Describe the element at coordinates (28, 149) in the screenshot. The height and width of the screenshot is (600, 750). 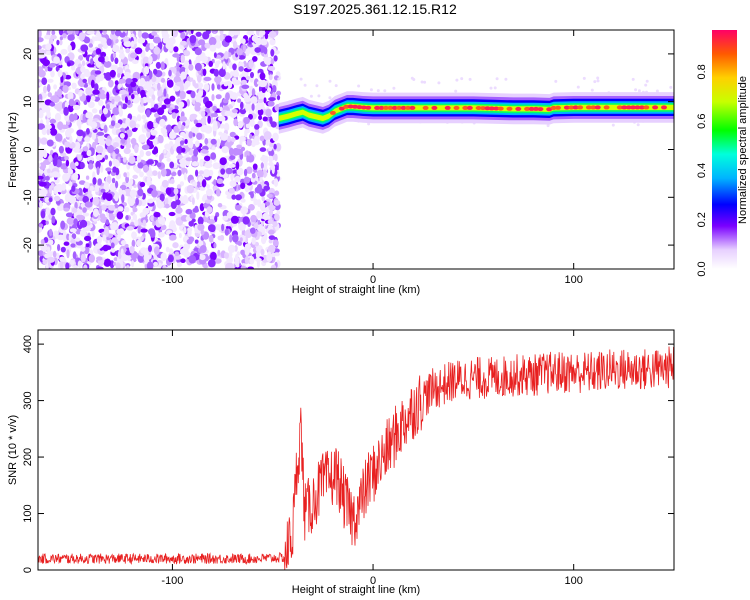
I see `spectrogram-y-tick-label: 0` at that location.